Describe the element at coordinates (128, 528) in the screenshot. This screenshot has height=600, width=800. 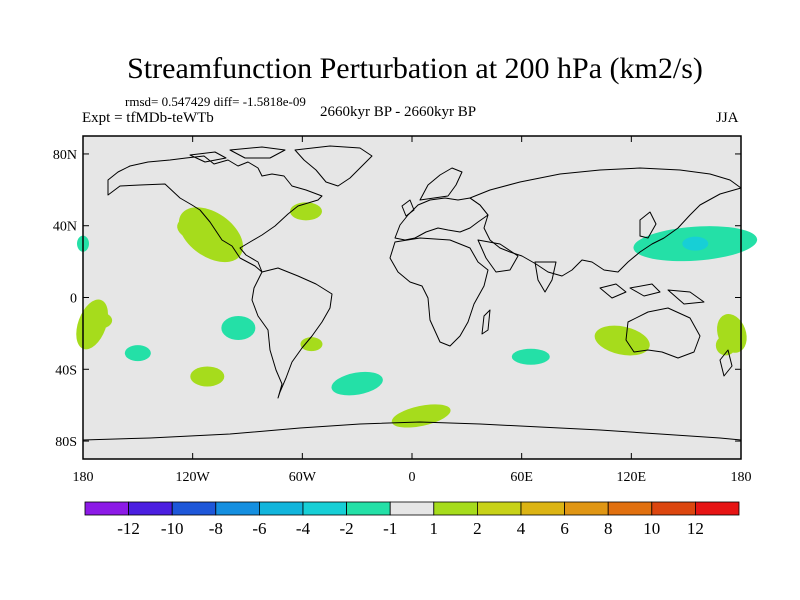
I see `colorbar-label: -12` at that location.